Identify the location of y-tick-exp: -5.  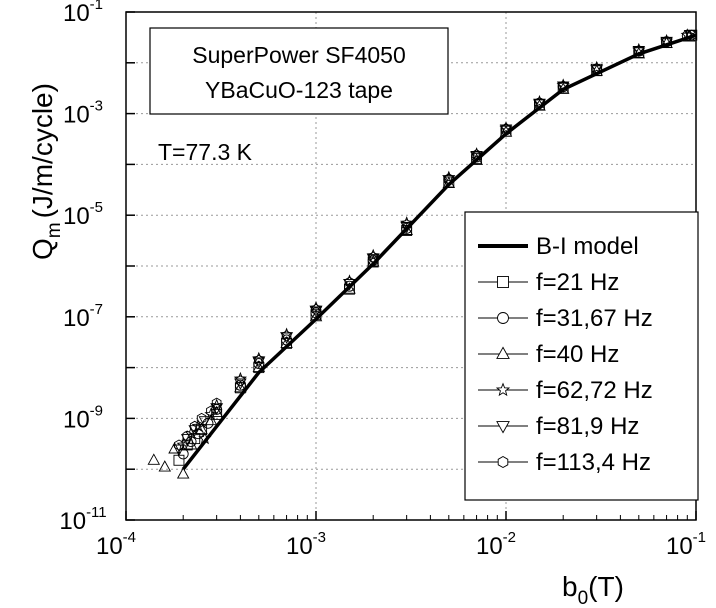
(96, 207).